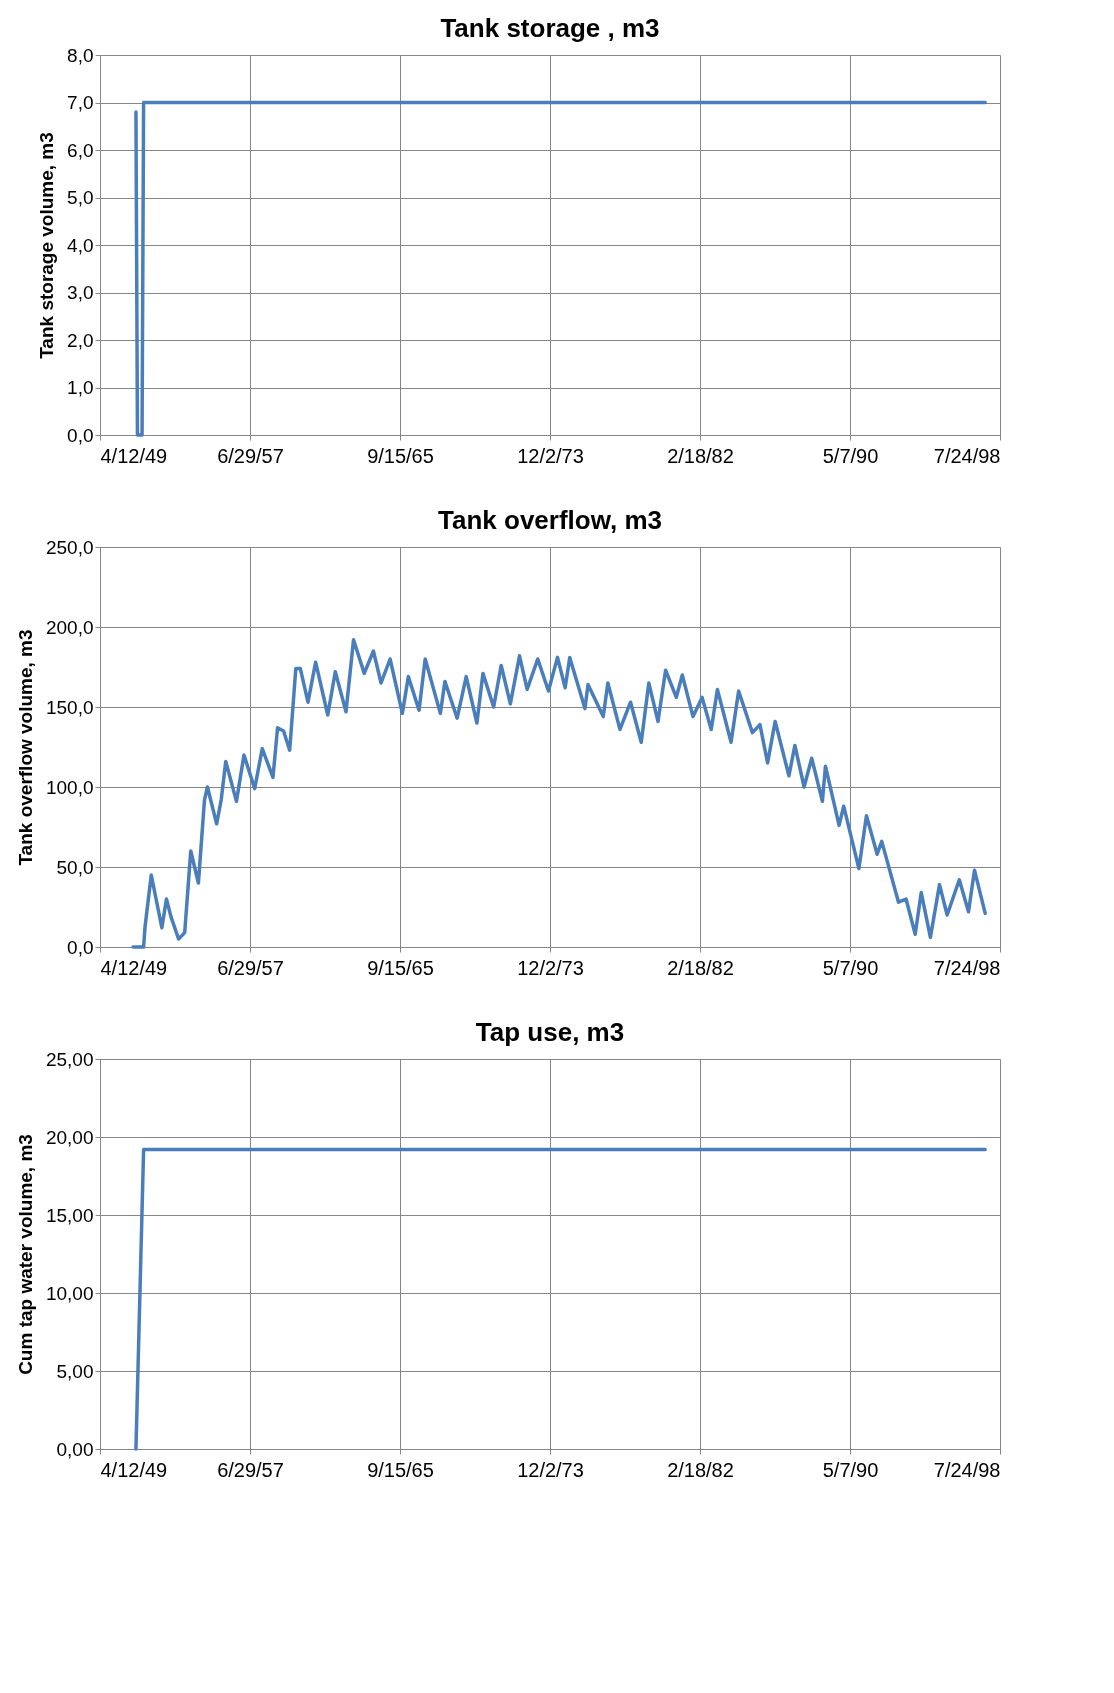 The height and width of the screenshot is (1693, 1114). I want to click on y-tick-label: 100,0, so click(69, 787).